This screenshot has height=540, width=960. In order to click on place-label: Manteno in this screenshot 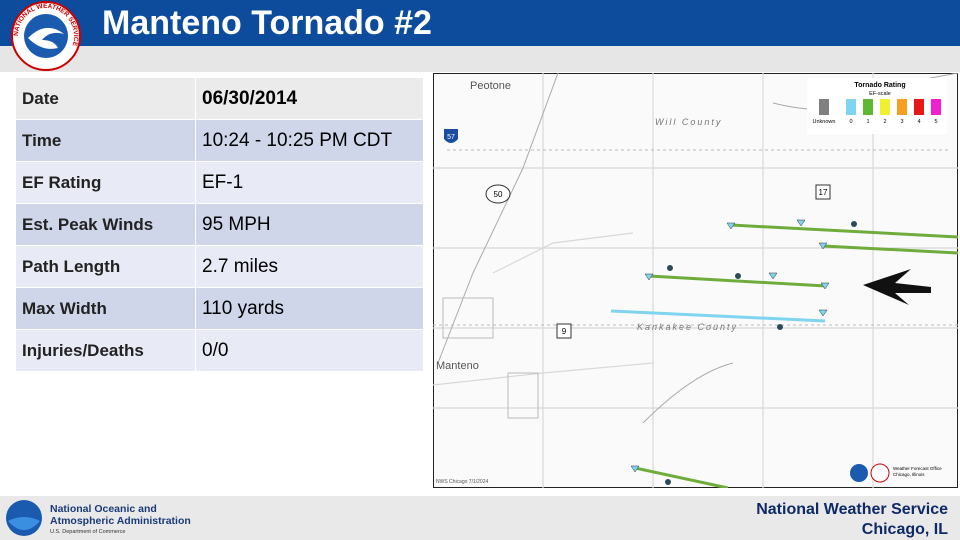, I will do `click(457, 366)`.